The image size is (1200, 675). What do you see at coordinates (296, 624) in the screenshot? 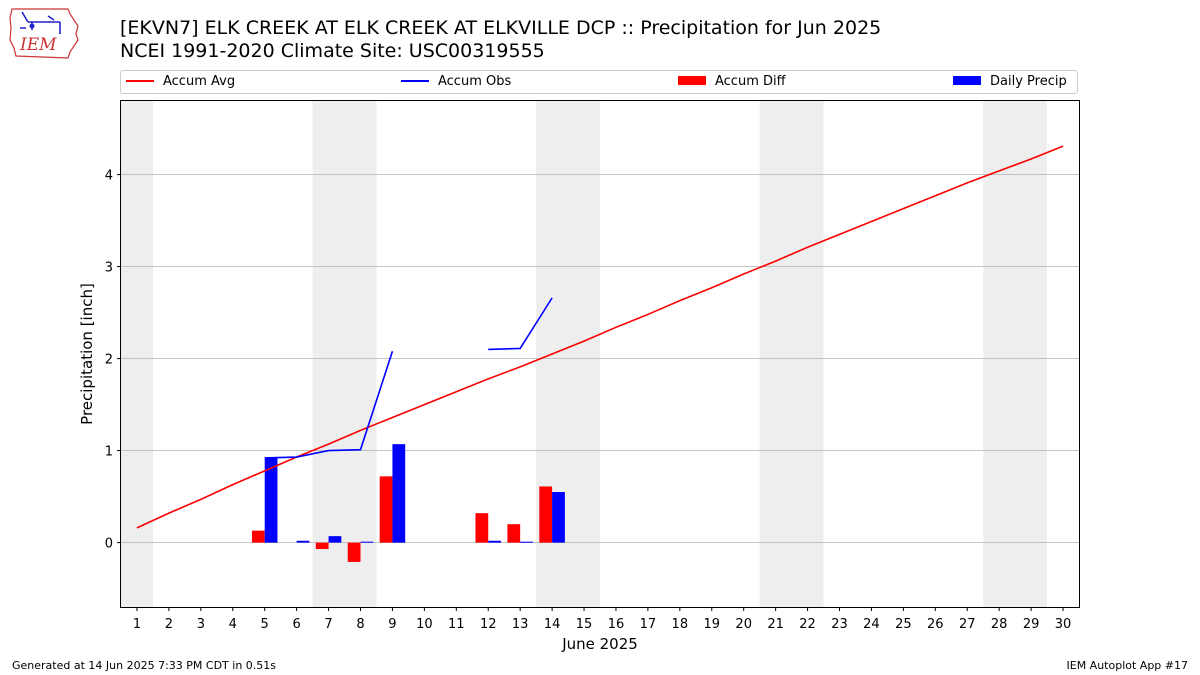
I see `x-tick-label-6: 6` at bounding box center [296, 624].